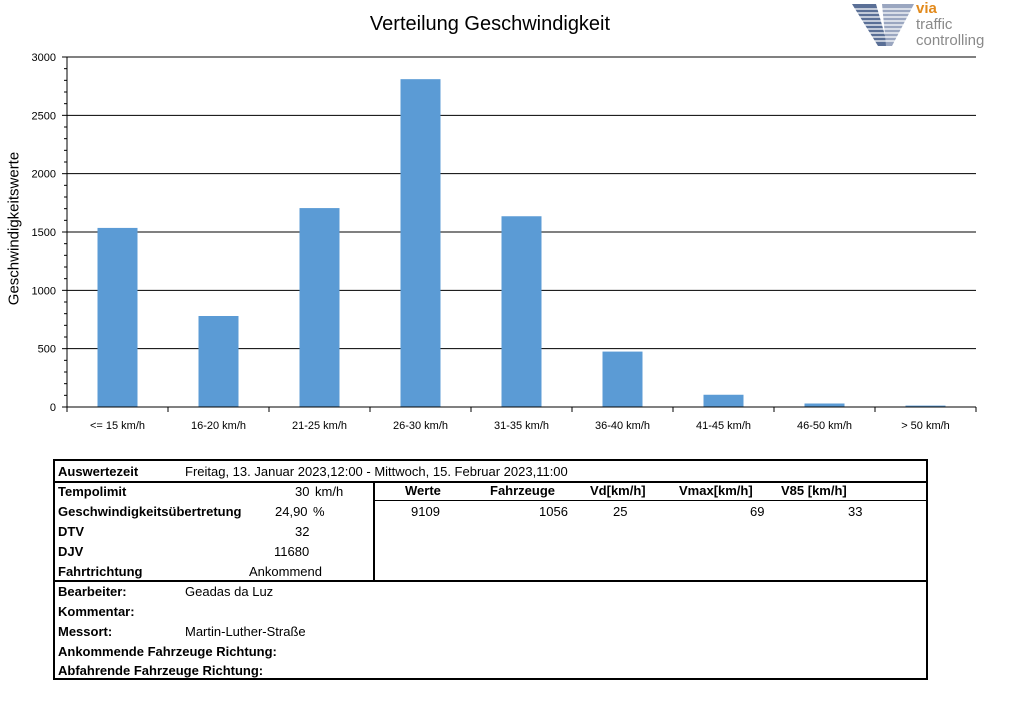 The height and width of the screenshot is (714, 1023). What do you see at coordinates (855, 511) in the screenshot?
I see `stats-value-v85: 33` at bounding box center [855, 511].